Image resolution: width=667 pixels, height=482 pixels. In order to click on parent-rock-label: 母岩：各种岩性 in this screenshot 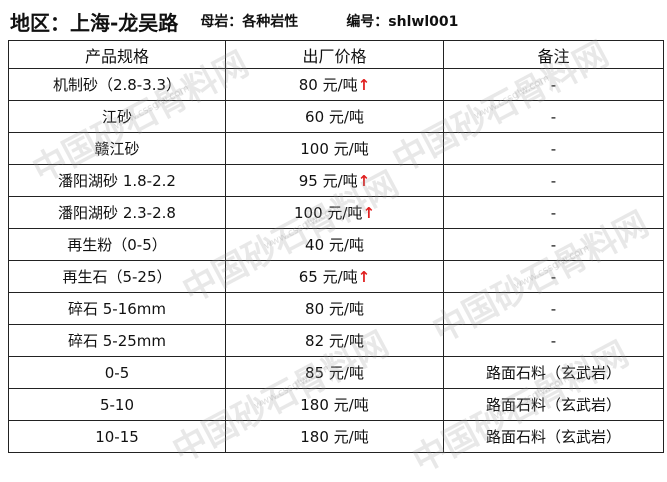, I will do `click(249, 22)`.